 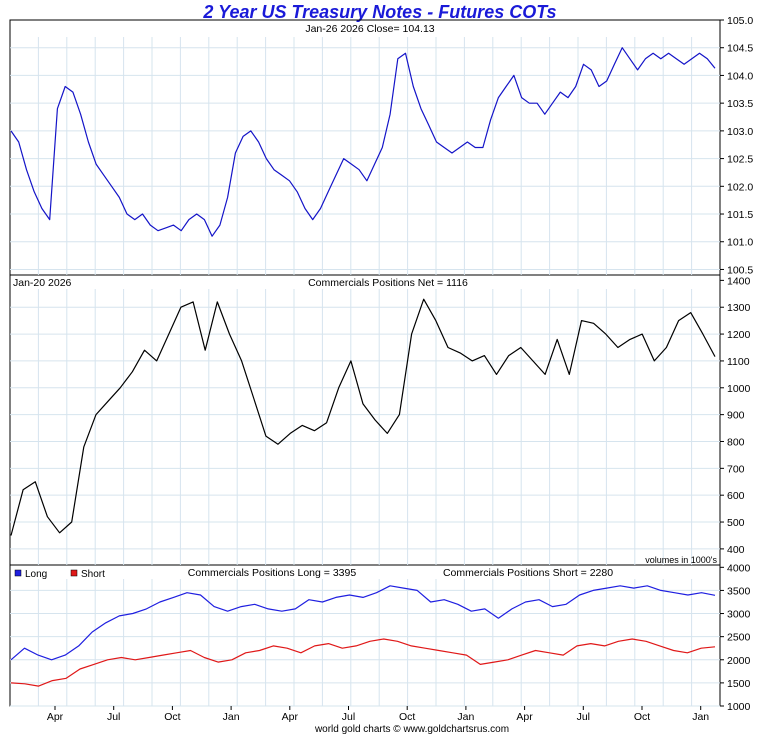 What do you see at coordinates (740, 21) in the screenshot?
I see `y-tick-label: 105.0` at bounding box center [740, 21].